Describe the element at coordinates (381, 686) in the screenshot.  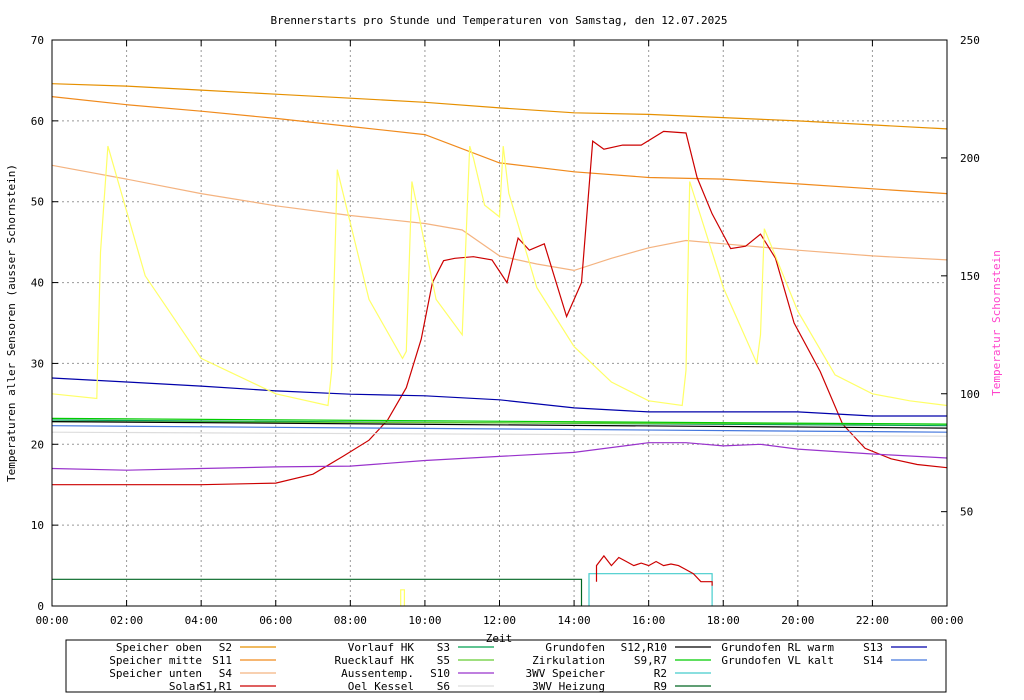
I see `legend-label: Oel Kessel` at that location.